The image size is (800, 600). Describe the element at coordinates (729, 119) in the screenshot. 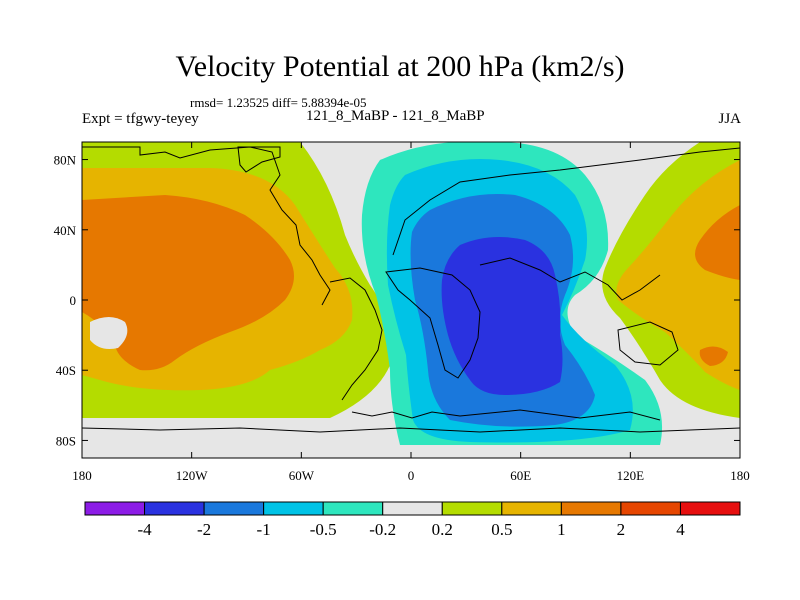

I see `season-label: JJA` at that location.